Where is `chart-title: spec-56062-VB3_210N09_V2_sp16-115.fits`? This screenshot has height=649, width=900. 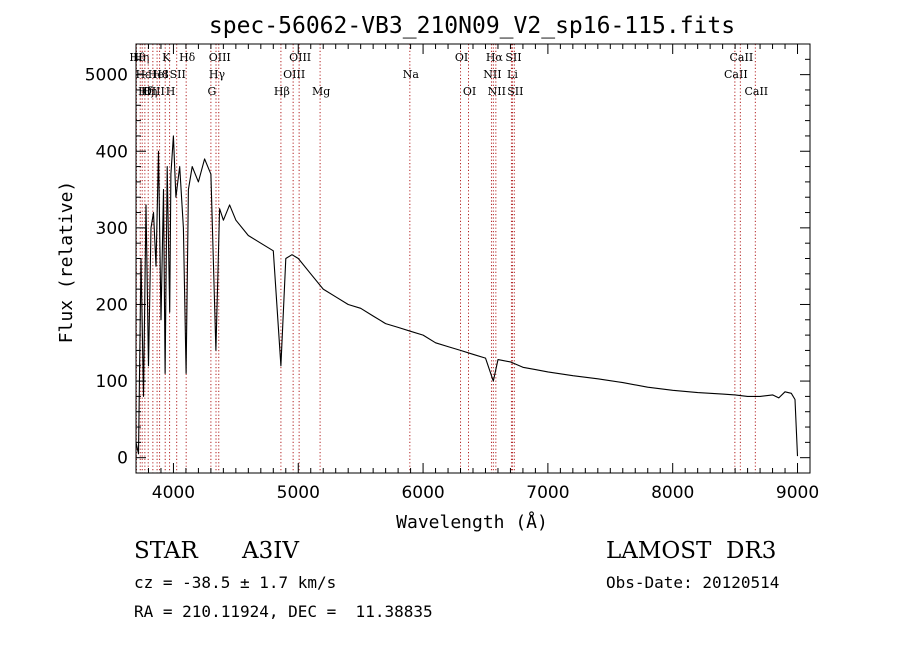 chart-title: spec-56062-VB3_210N09_V2_sp16-115.fits is located at coordinates (472, 26).